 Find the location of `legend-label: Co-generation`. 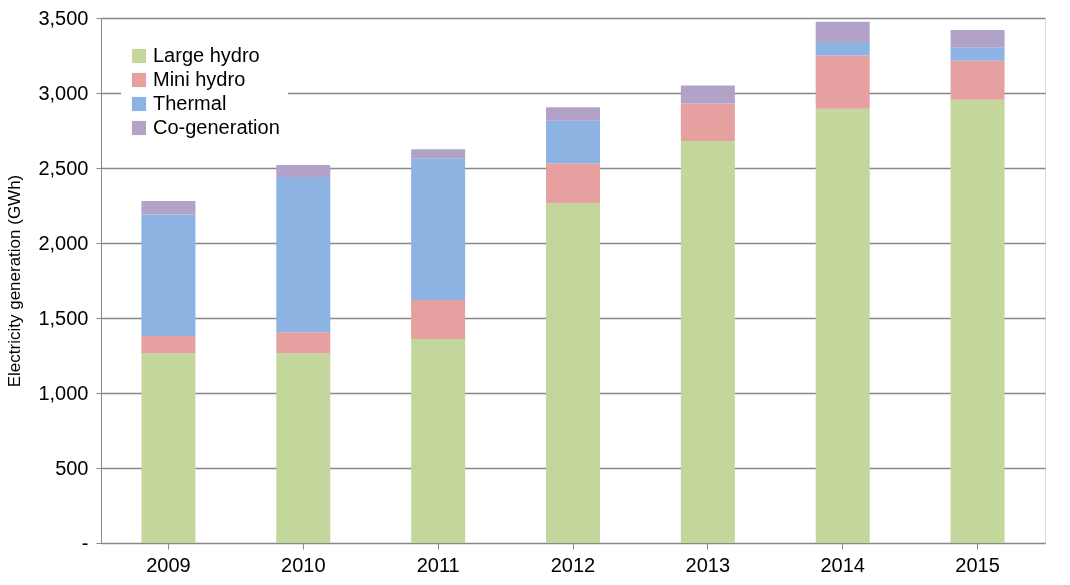

legend-label: Co-generation is located at coordinates (216, 127).